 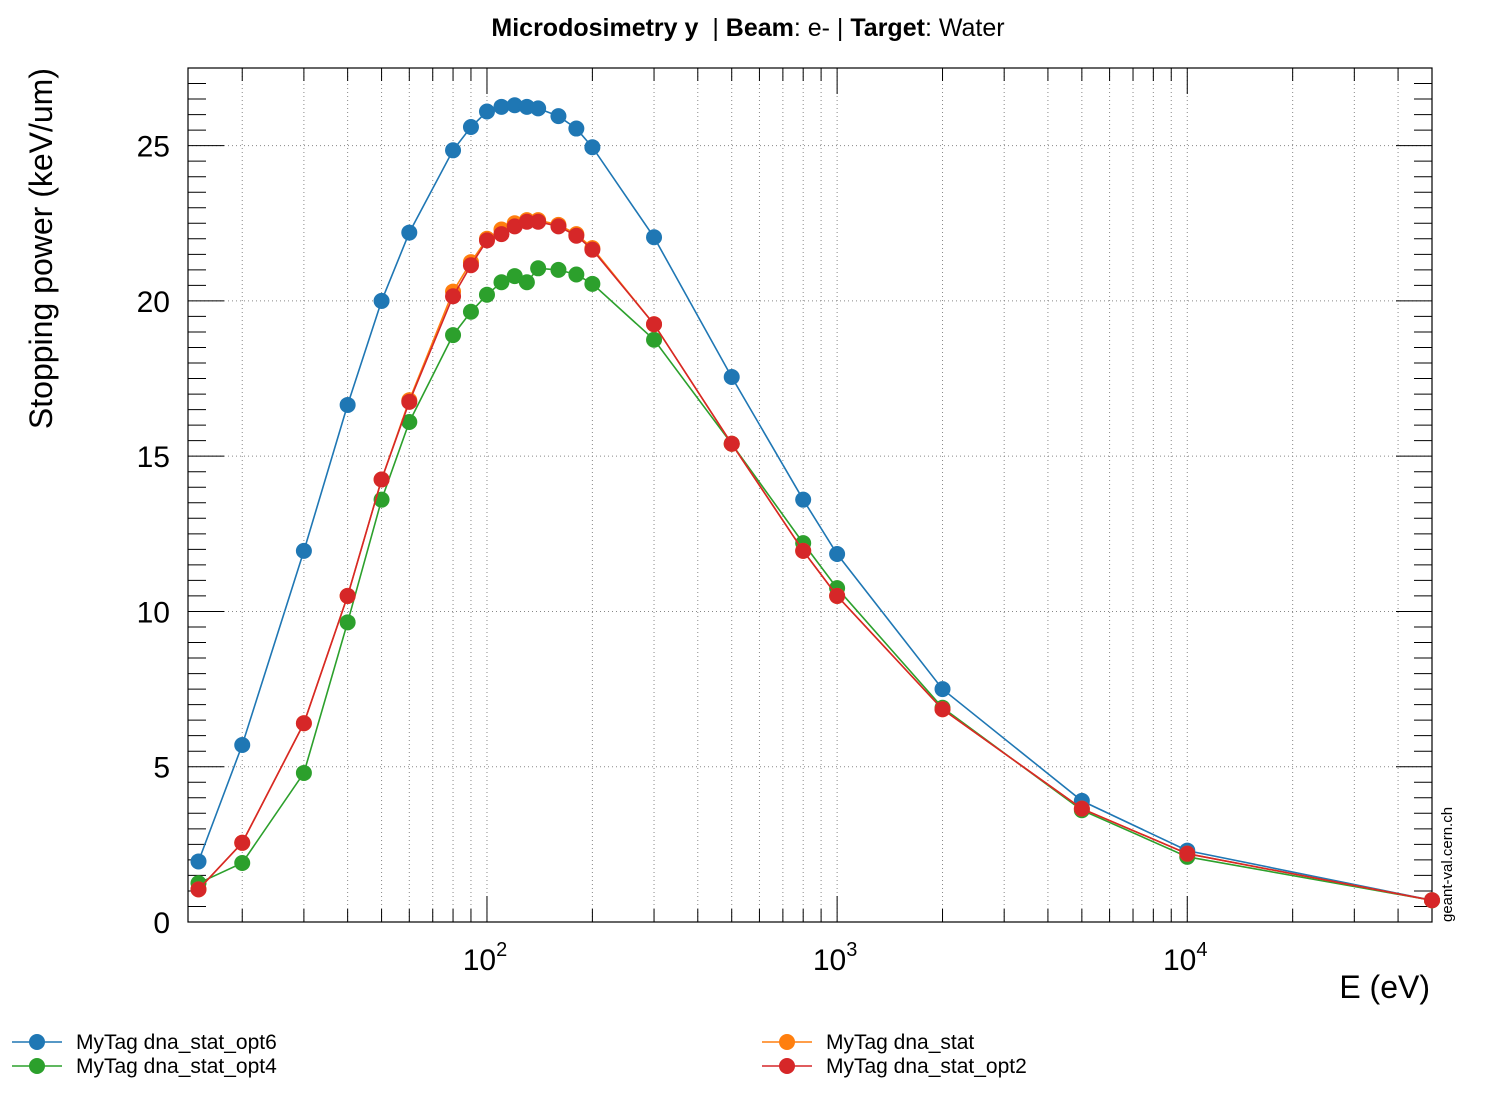 What do you see at coordinates (1447, 864) in the screenshot?
I see `watermark: geant-val.cern.ch` at bounding box center [1447, 864].